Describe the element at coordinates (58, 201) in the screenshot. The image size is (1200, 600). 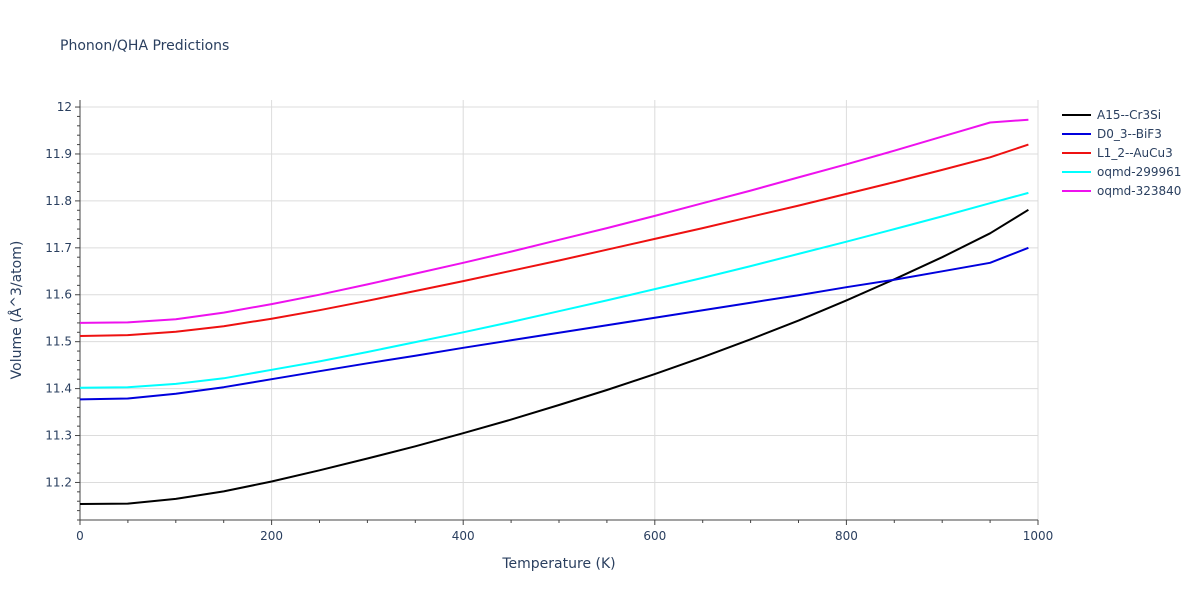
I see `y-tick-label: 11.8` at that location.